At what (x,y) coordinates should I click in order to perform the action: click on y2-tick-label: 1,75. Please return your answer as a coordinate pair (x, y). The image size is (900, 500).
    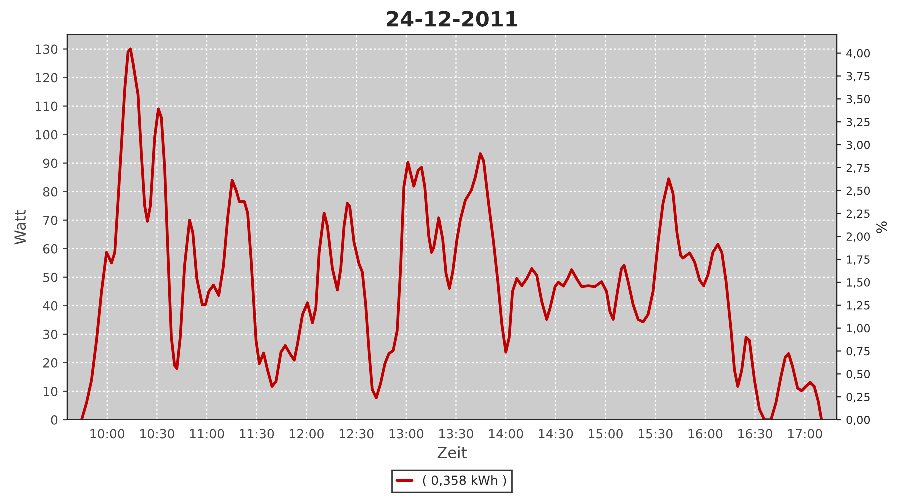
    Looking at the image, I should click on (858, 261).